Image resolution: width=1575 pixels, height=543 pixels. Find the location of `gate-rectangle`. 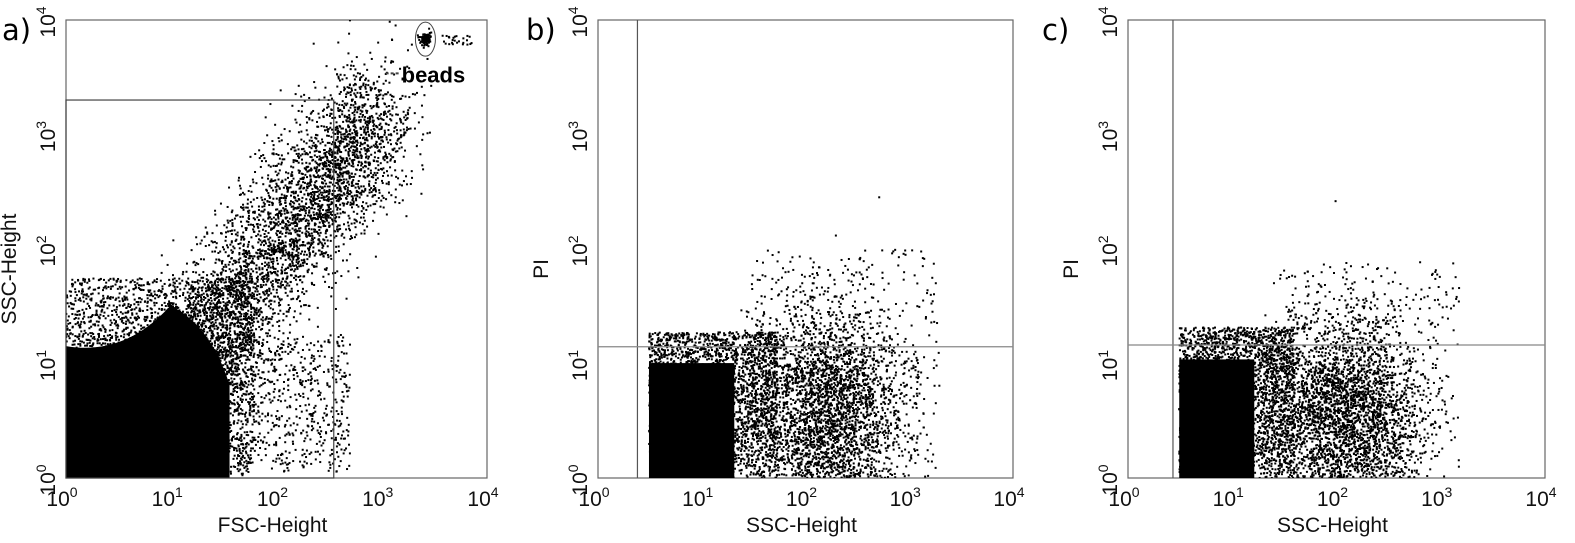

gate-rectangle is located at coordinates (200, 289).